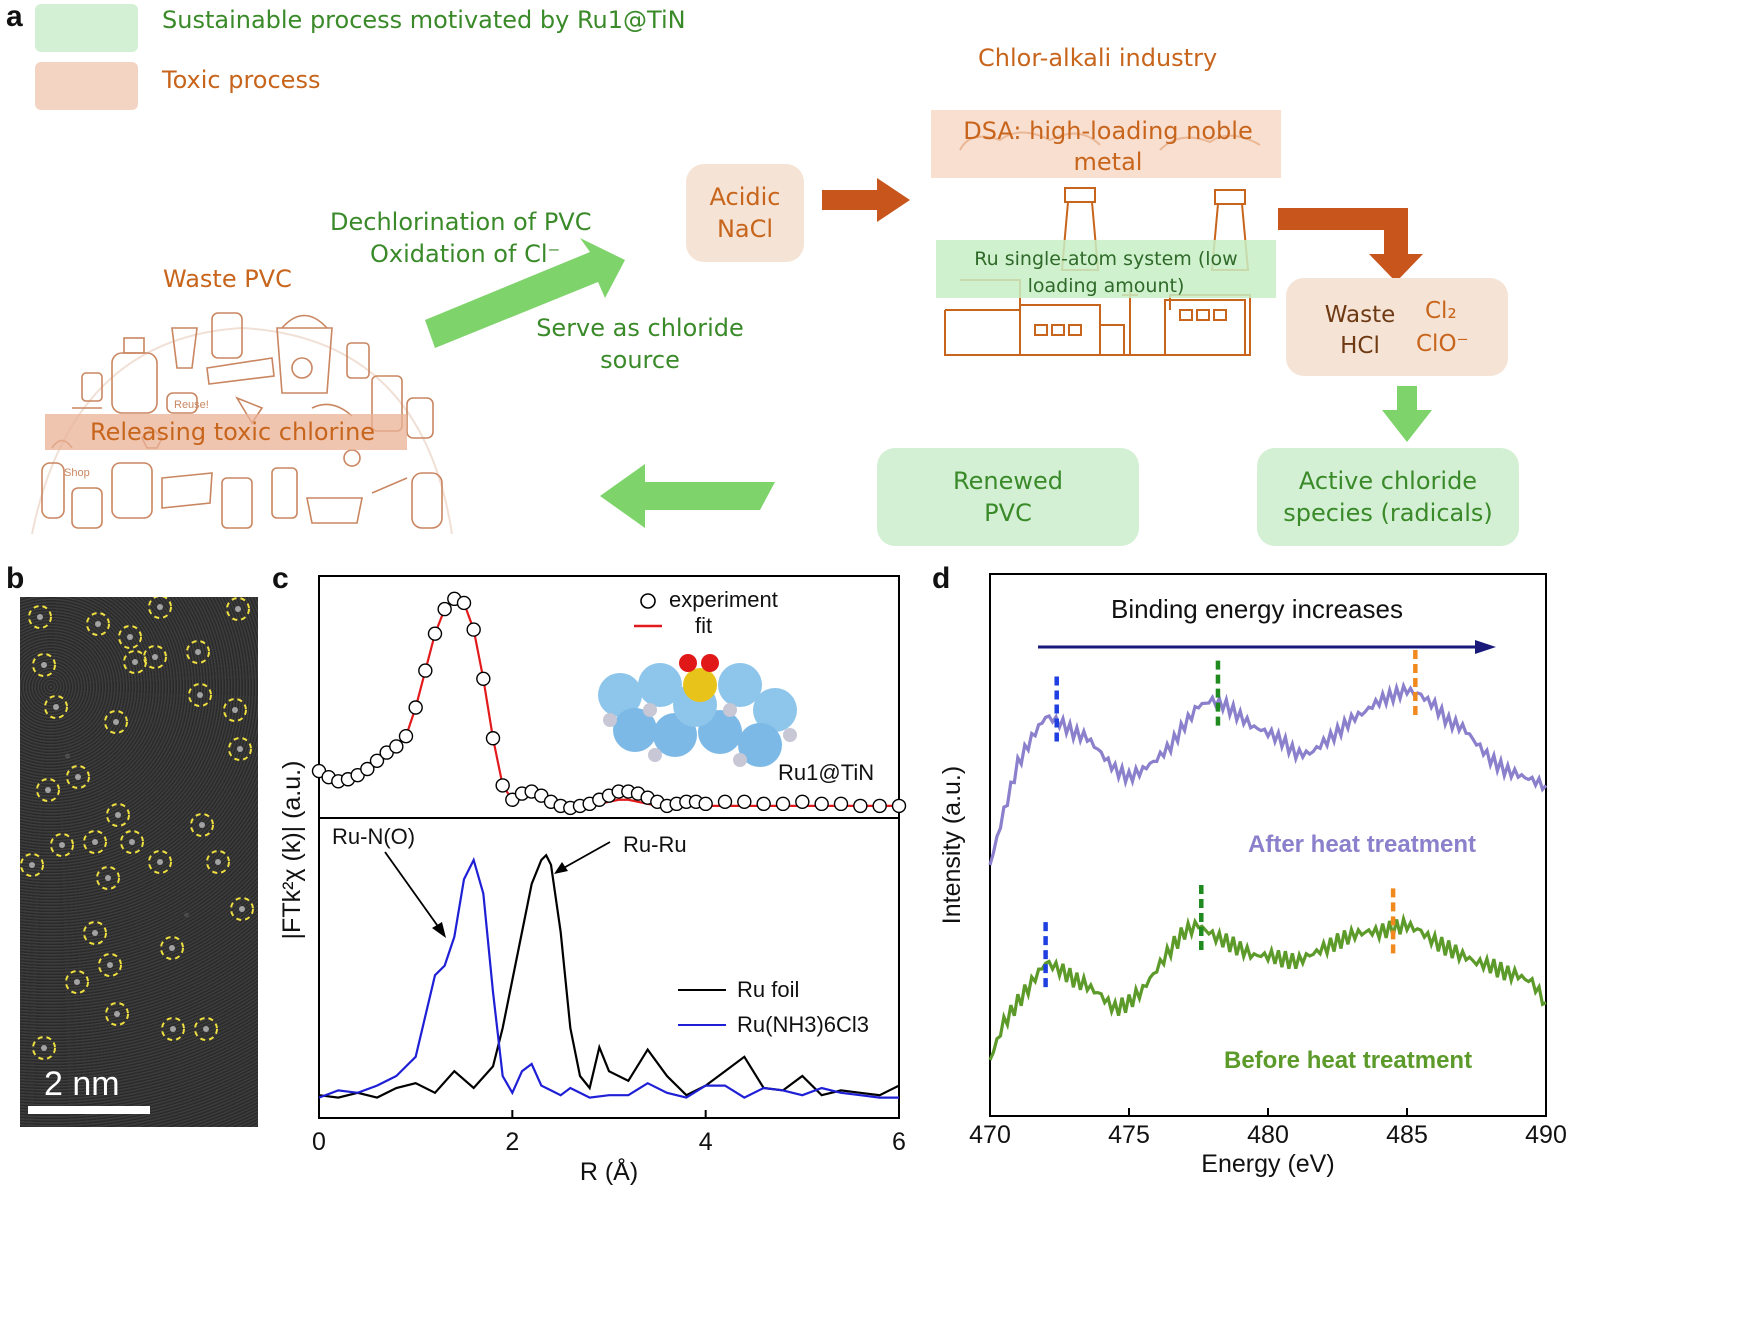 Image resolution: width=1748 pixels, height=1331 pixels. What do you see at coordinates (373, 836) in the screenshot?
I see `annotation-ru-n-o: Ru-N(O)` at bounding box center [373, 836].